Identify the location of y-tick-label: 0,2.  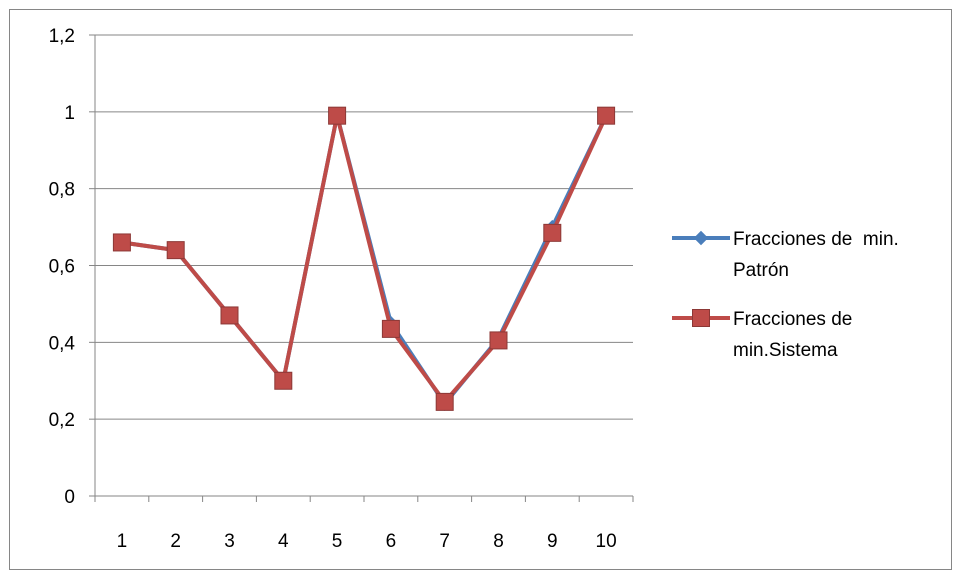
(62, 420).